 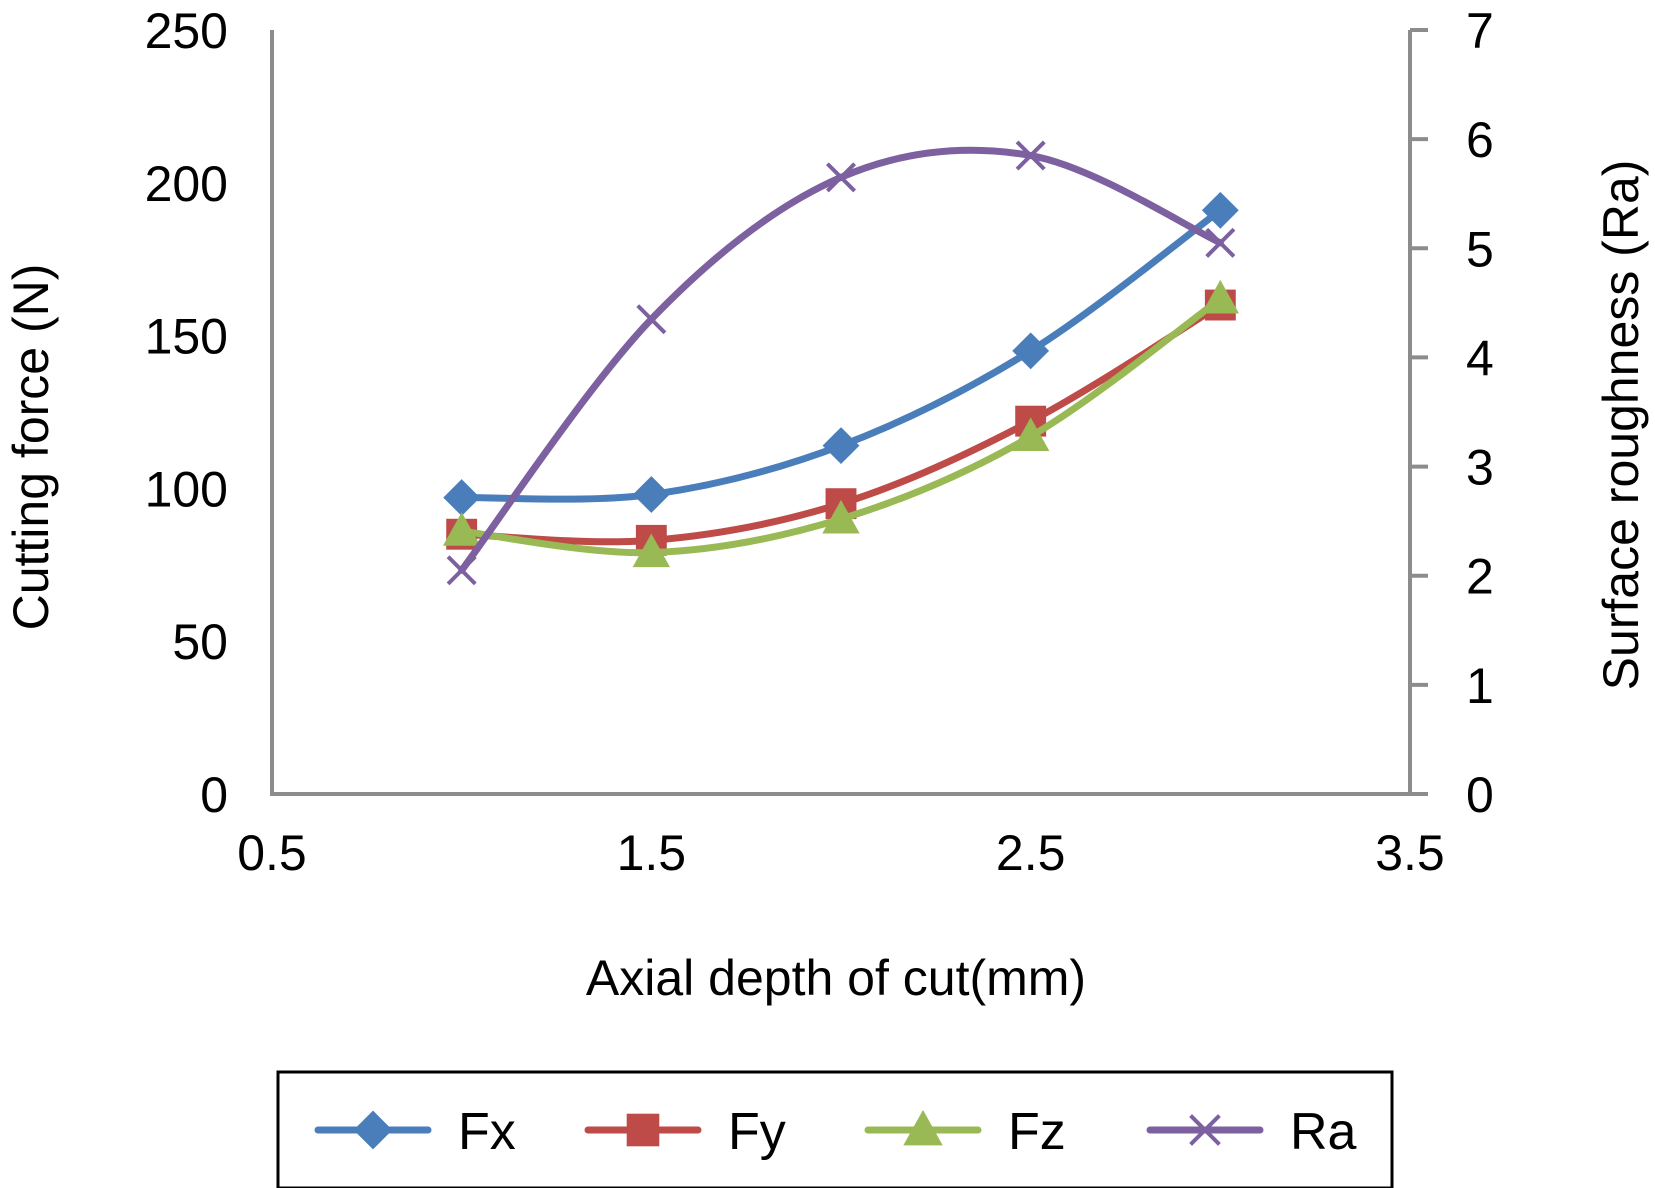 I want to click on right-y-tick-labels: 0 1 2 3 4 5 6 7, so click(x=1480, y=413).